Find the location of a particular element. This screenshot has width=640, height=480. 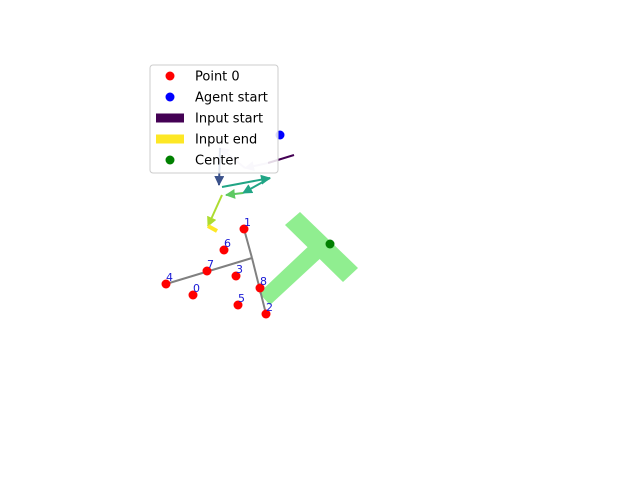

point-label-2: 2 is located at coordinates (269, 307).